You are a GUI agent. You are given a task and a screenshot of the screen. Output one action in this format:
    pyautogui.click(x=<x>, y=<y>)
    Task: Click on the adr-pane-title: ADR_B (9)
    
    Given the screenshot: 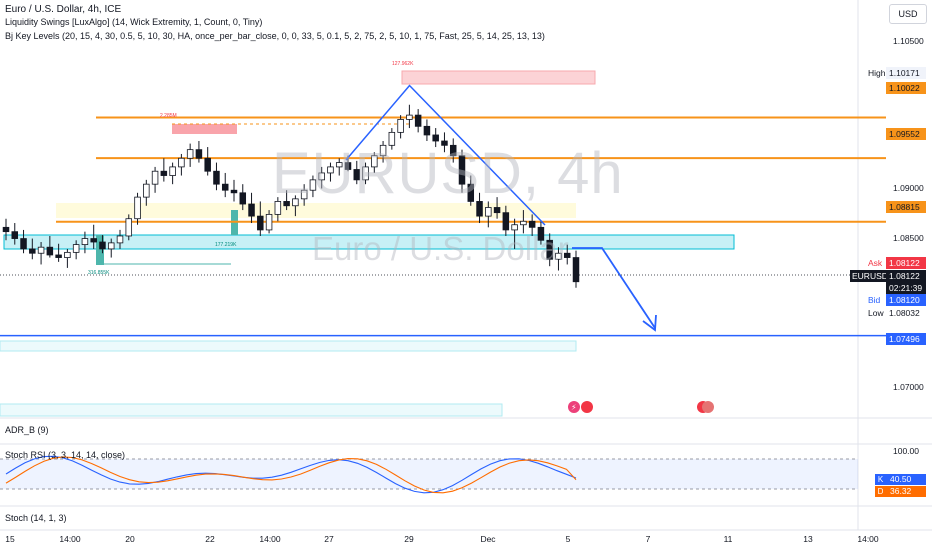 What is the action you would take?
    pyautogui.click(x=27, y=430)
    